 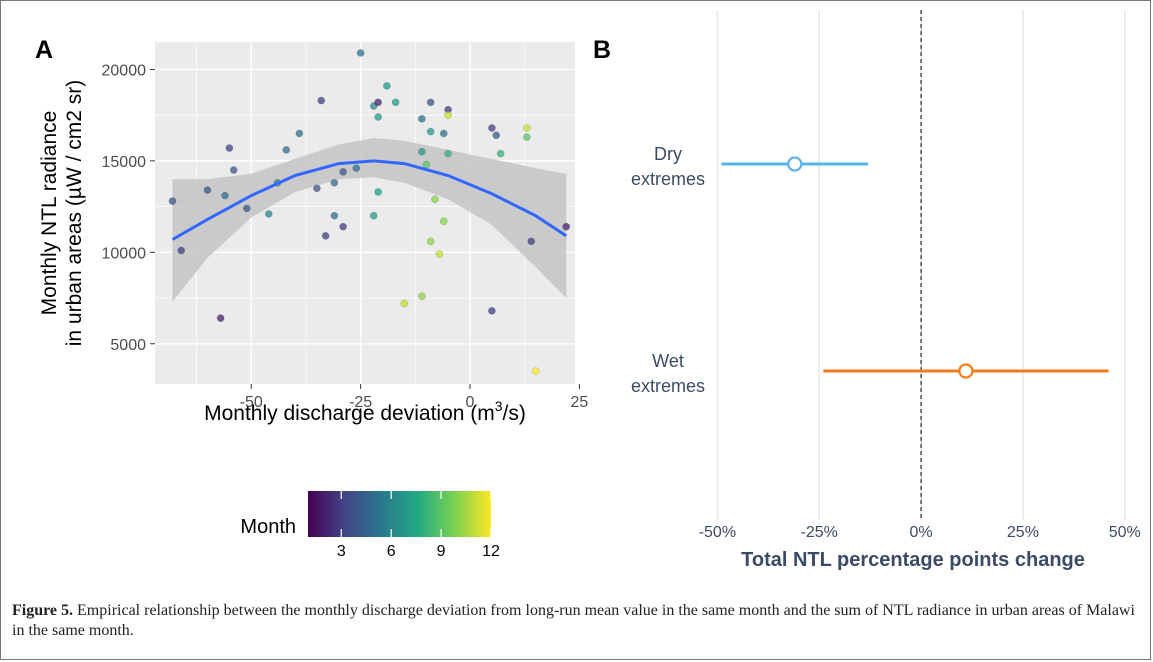 What do you see at coordinates (124, 162) in the screenshot?
I see `y-tick-label: 15000` at bounding box center [124, 162].